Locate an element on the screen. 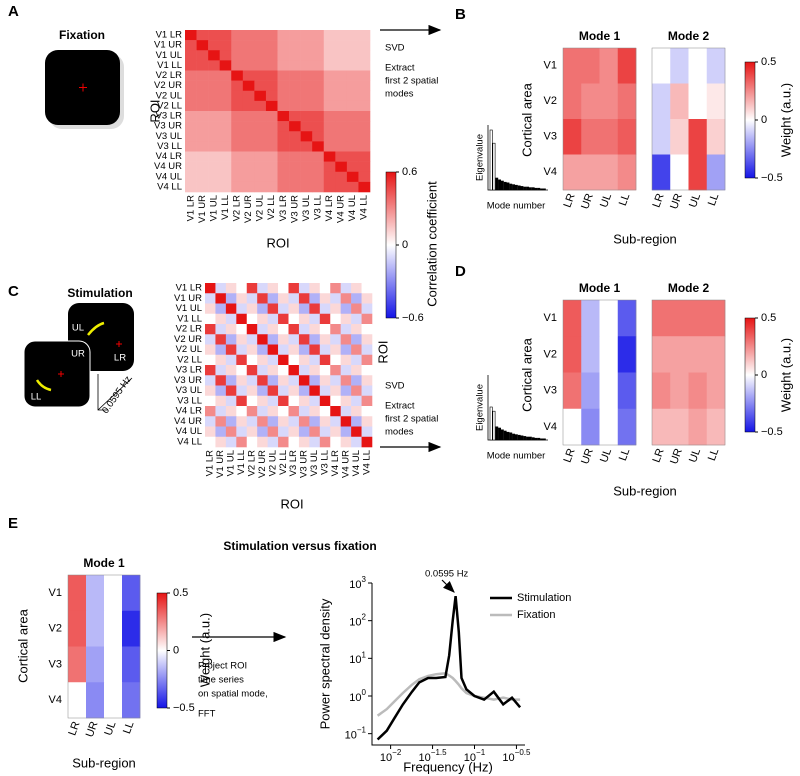  stimulus-label: Stimulation is located at coordinates (99, 293).